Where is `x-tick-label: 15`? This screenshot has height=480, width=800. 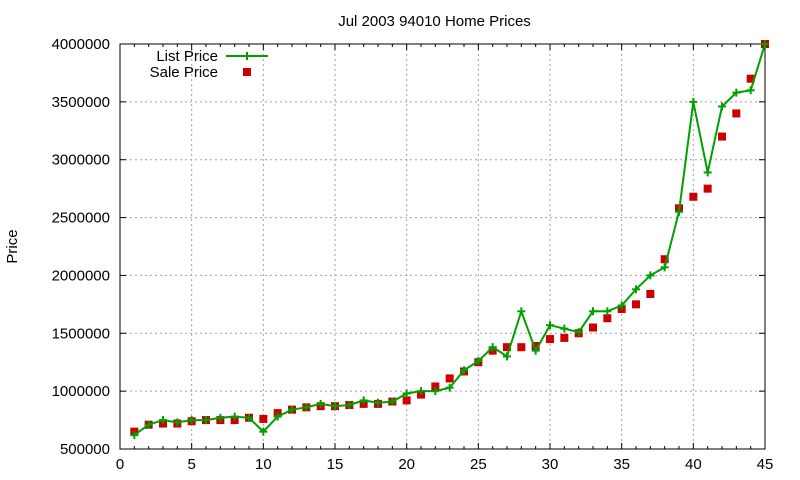
x-tick-label: 15 is located at coordinates (335, 464).